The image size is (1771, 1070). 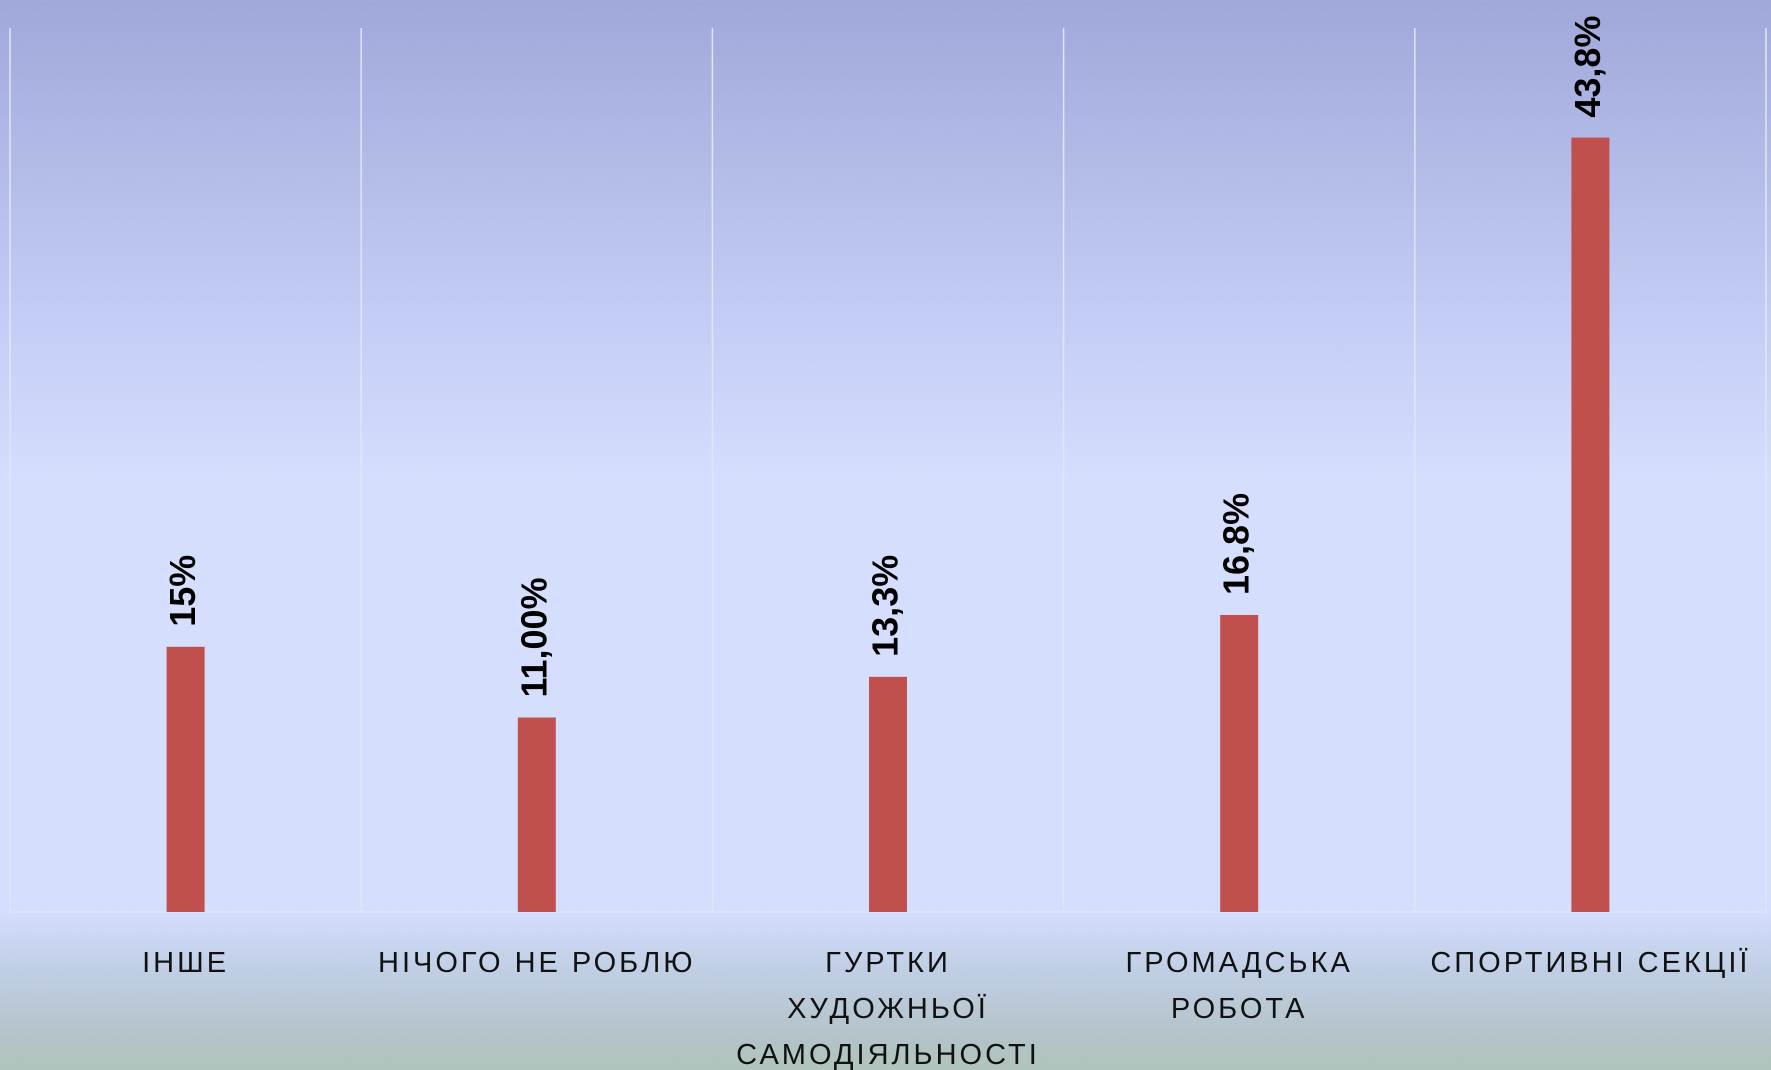 I want to click on data-label: 13,3%, so click(x=885, y=606).